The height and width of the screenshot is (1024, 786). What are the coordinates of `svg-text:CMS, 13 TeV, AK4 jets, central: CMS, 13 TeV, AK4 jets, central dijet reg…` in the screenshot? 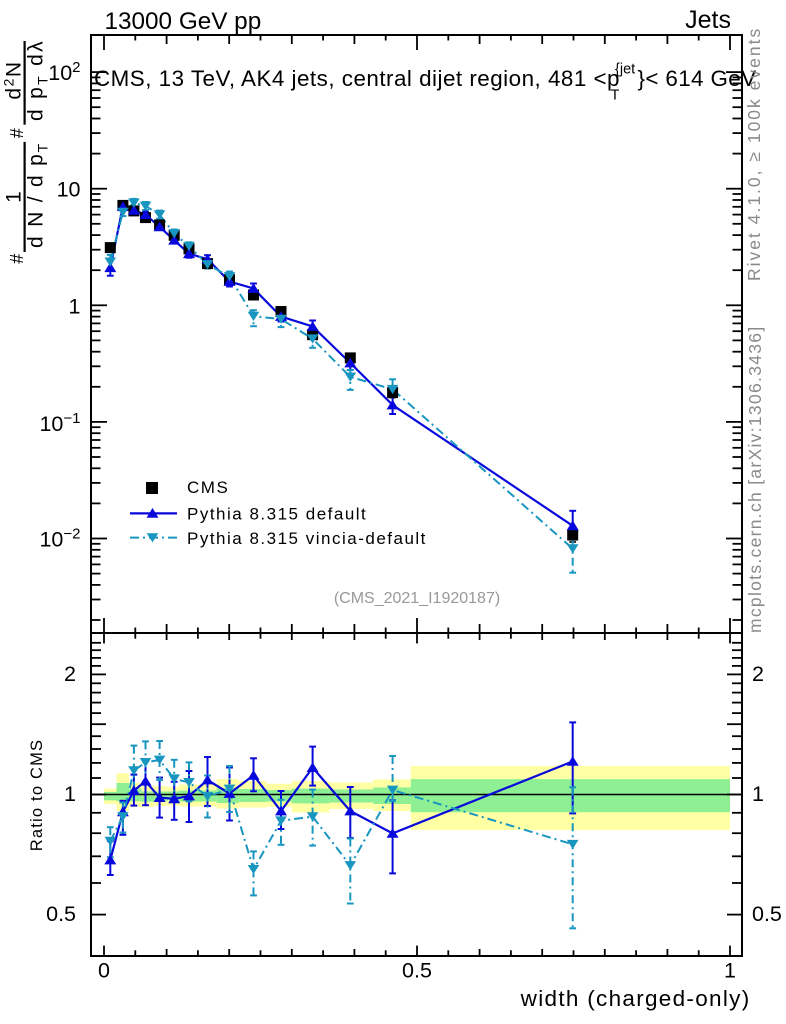 It's located at (357, 78).